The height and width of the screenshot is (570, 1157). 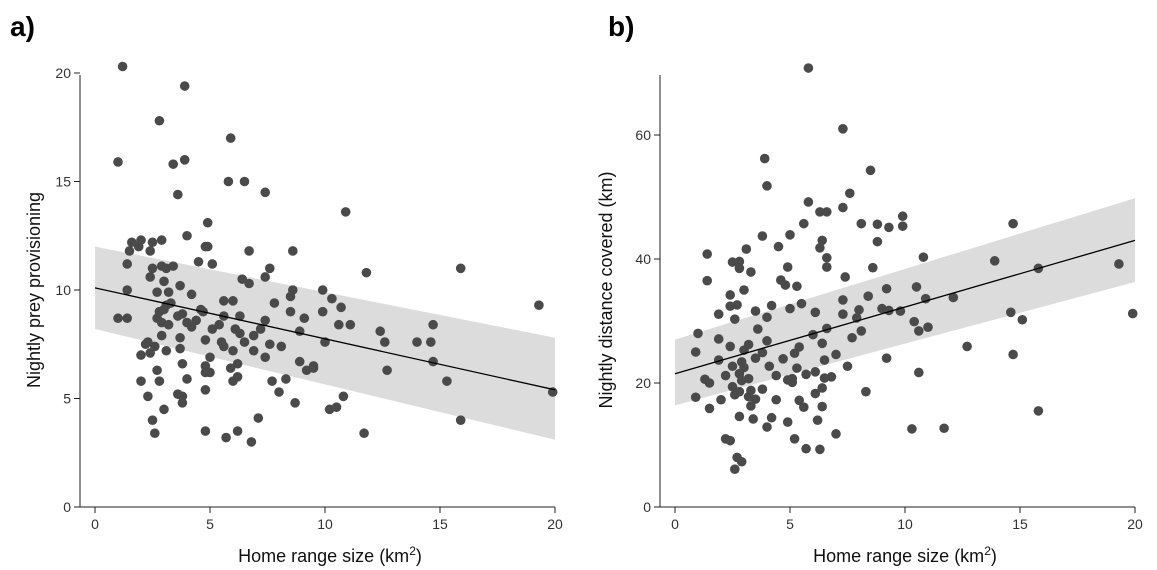 I want to click on x-axis-title-b: Home range size (km2), so click(x=905, y=555).